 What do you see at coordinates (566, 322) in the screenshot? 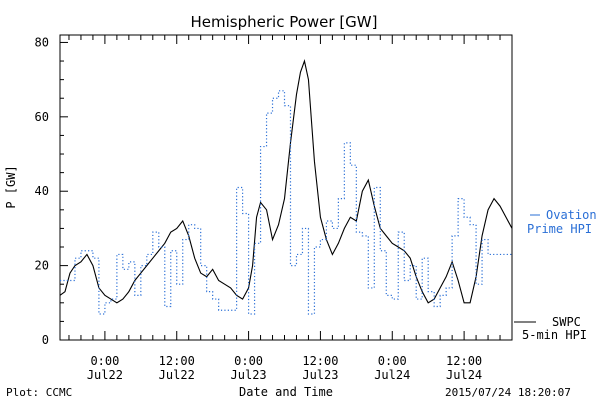
I see `legend-swpc-label-1: SWPC` at bounding box center [566, 322].